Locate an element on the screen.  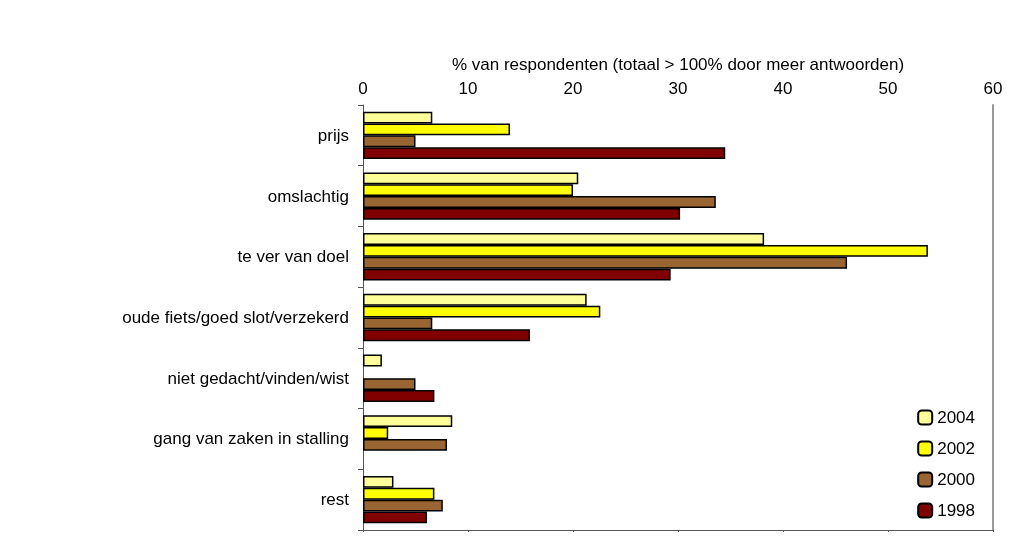
legend-label: 2000 is located at coordinates (956, 479).